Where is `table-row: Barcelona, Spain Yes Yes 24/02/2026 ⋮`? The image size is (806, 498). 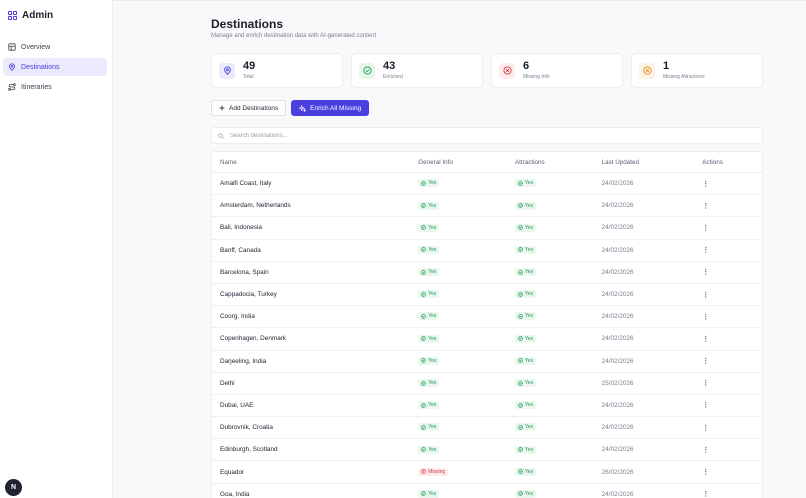 table-row: Barcelona, Spain Yes Yes 24/02/2026 ⋮ is located at coordinates (487, 273).